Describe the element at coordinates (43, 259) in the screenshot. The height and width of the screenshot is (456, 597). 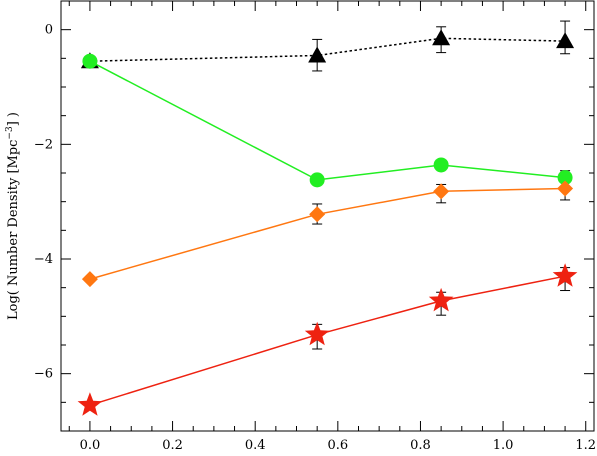
I see `y-tick-label: −4` at that location.